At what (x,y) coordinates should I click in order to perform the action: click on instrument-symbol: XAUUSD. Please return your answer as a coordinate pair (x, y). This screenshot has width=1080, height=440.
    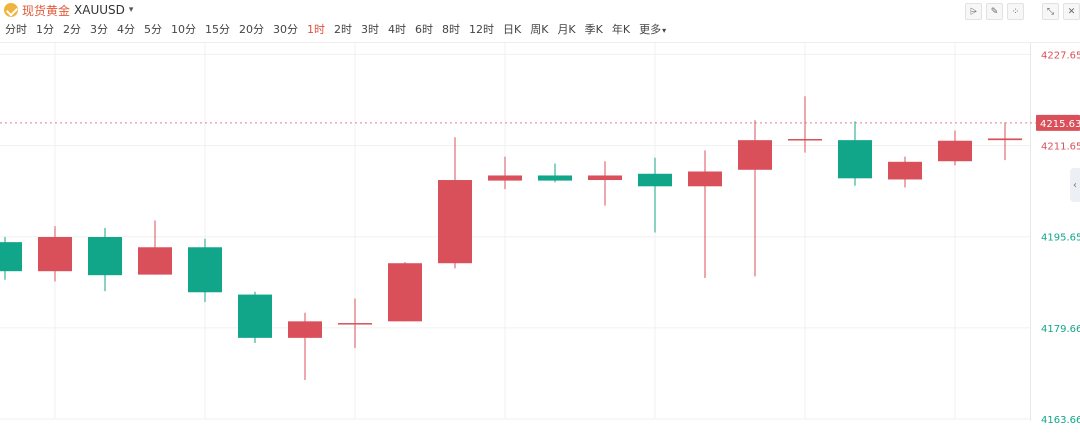
    Looking at the image, I should click on (99, 10).